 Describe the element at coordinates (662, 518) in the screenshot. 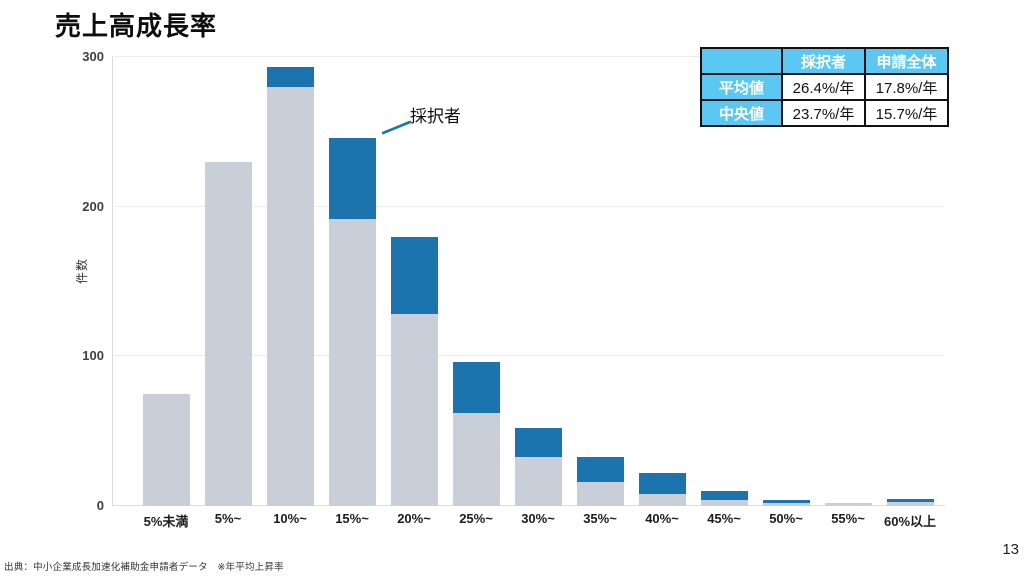

I see `x-tick-label-40%~: 40%~` at that location.